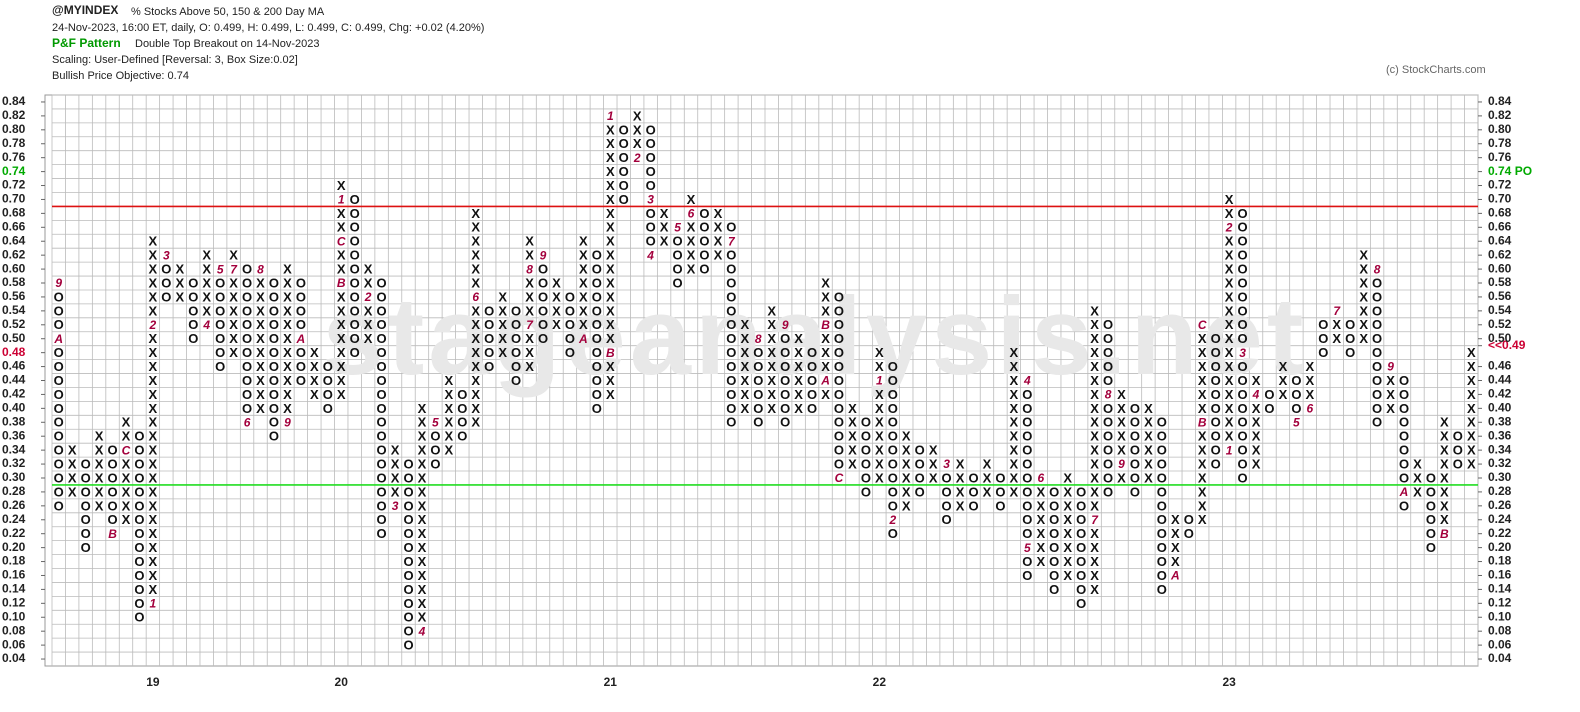 Image resolution: width=1580 pixels, height=712 pixels. What do you see at coordinates (14, 101) in the screenshot?
I see `y-tick-label: 0.84` at bounding box center [14, 101].